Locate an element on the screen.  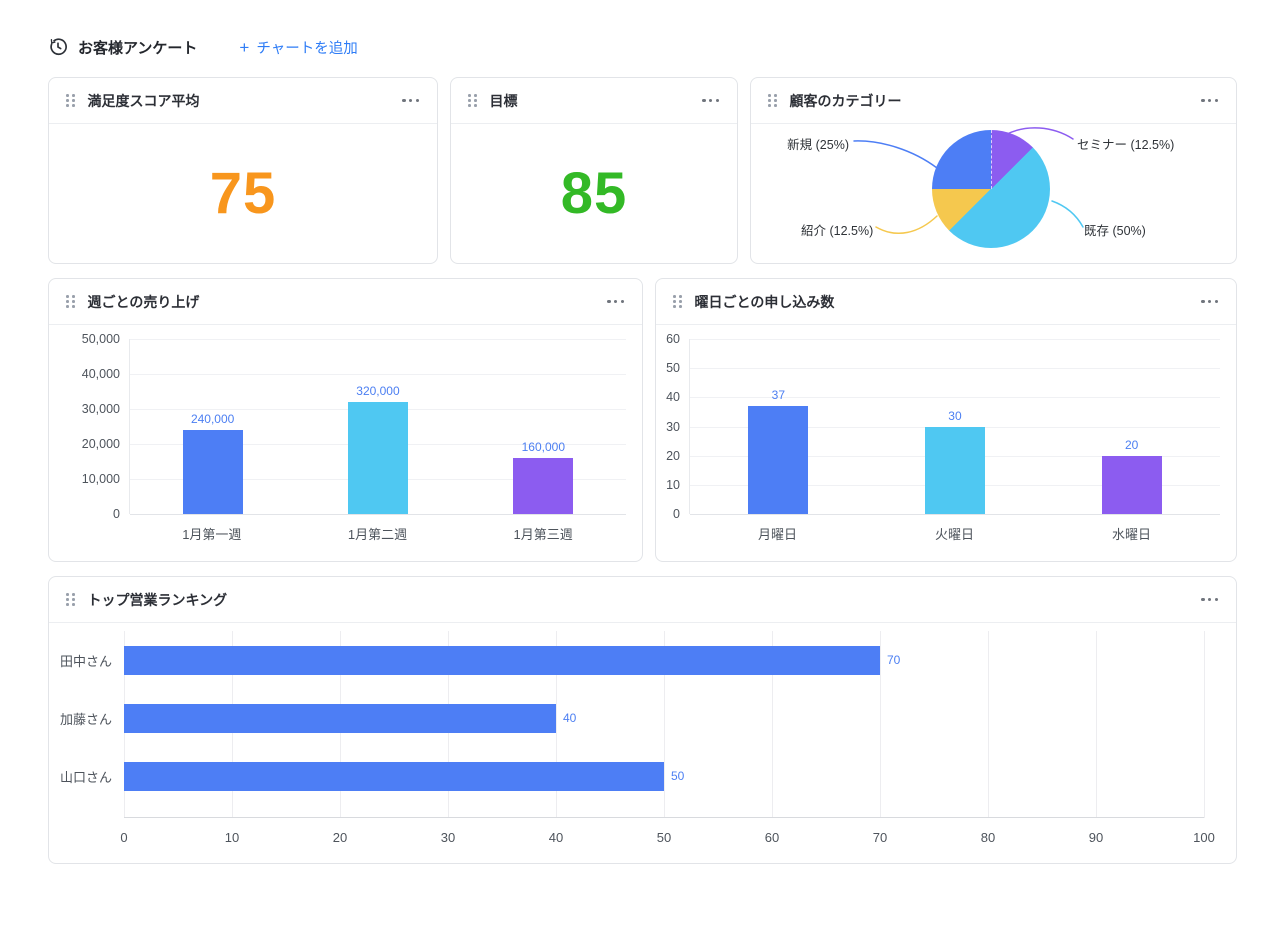
y-tick-label: 60 is located at coordinates (673, 339).